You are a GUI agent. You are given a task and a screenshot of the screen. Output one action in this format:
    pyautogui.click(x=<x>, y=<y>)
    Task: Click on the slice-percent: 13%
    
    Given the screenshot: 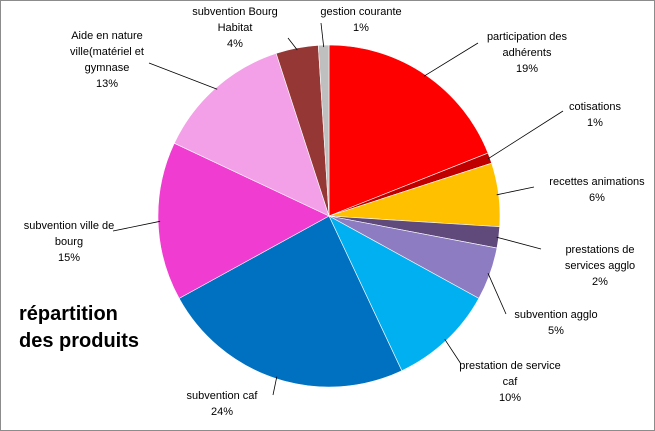 What is the action you would take?
    pyautogui.click(x=107, y=84)
    